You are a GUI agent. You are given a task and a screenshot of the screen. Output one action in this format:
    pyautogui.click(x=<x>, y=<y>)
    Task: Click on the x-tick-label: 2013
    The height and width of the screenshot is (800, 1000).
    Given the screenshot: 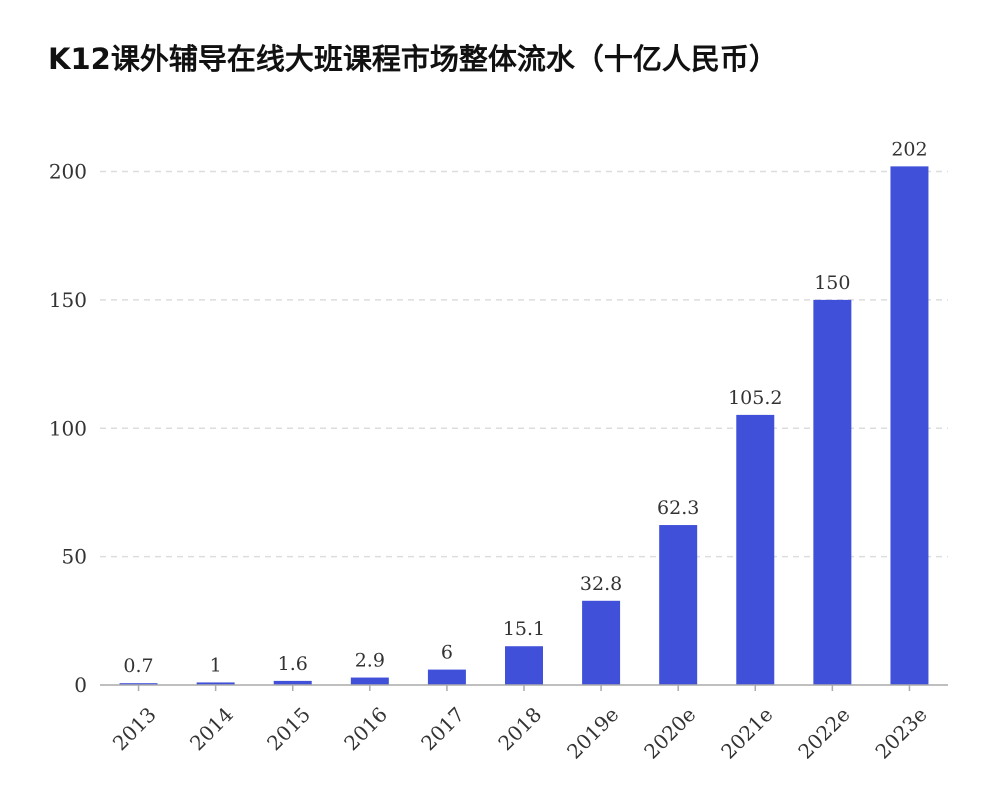 What is the action you would take?
    pyautogui.click(x=134, y=728)
    